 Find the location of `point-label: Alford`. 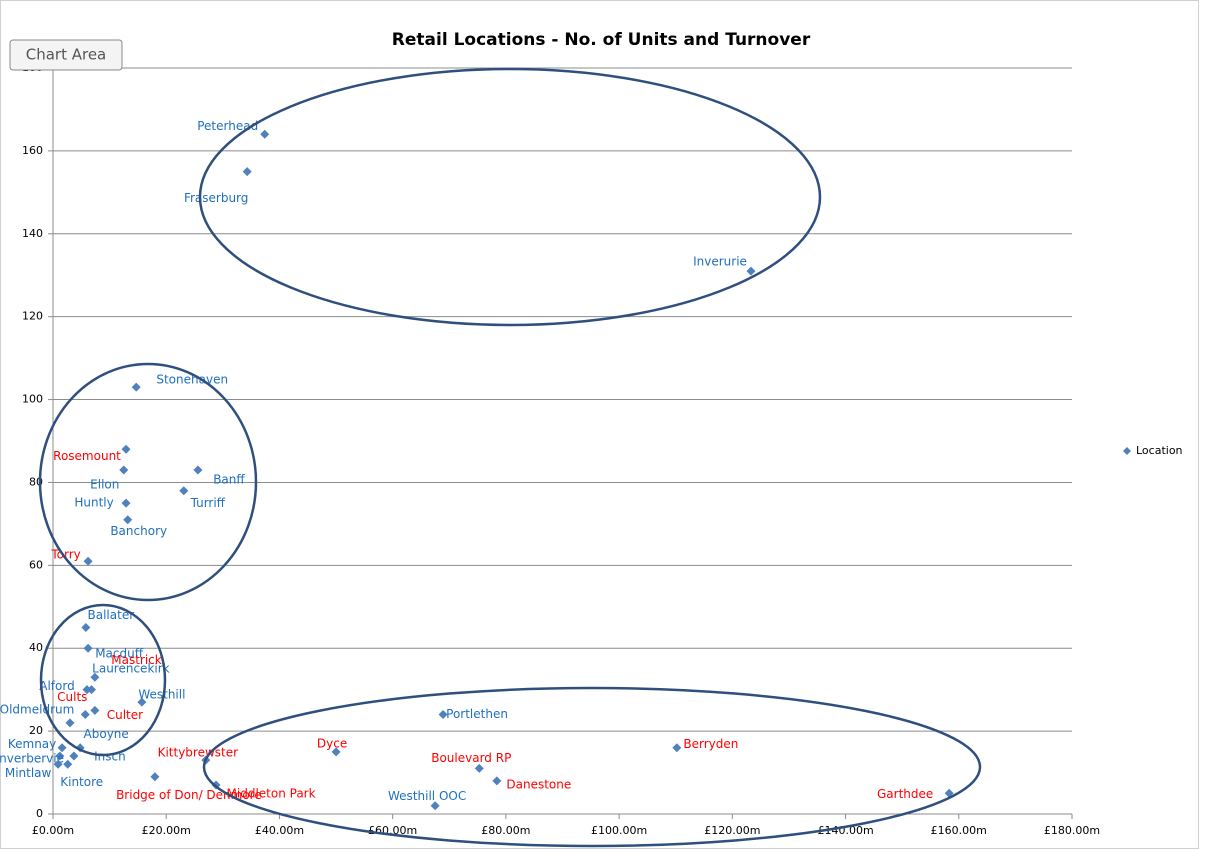

point-label: Alford is located at coordinates (56, 686).